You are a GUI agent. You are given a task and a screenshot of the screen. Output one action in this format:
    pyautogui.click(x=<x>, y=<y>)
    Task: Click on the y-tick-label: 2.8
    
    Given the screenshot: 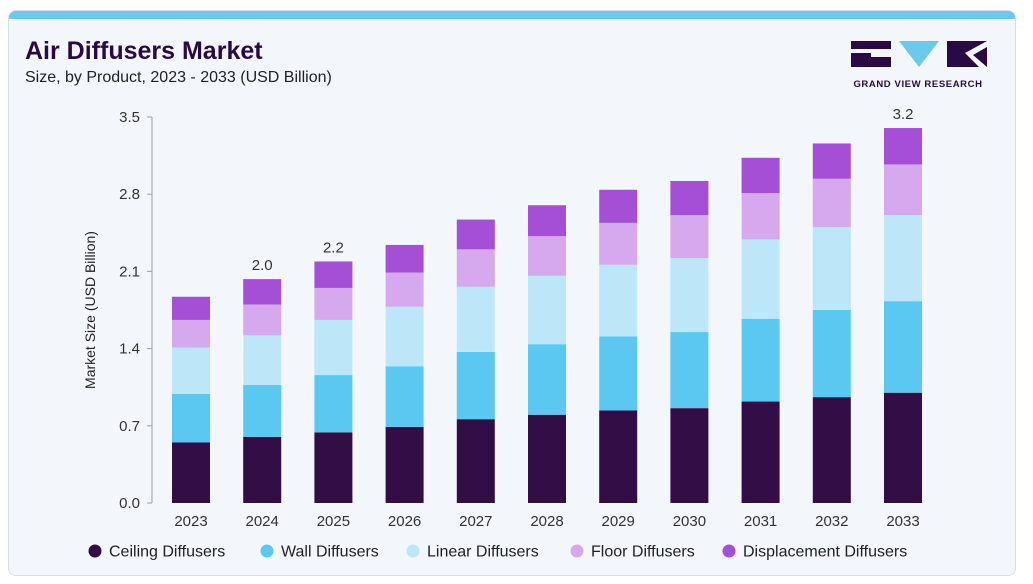 What is the action you would take?
    pyautogui.click(x=129, y=194)
    